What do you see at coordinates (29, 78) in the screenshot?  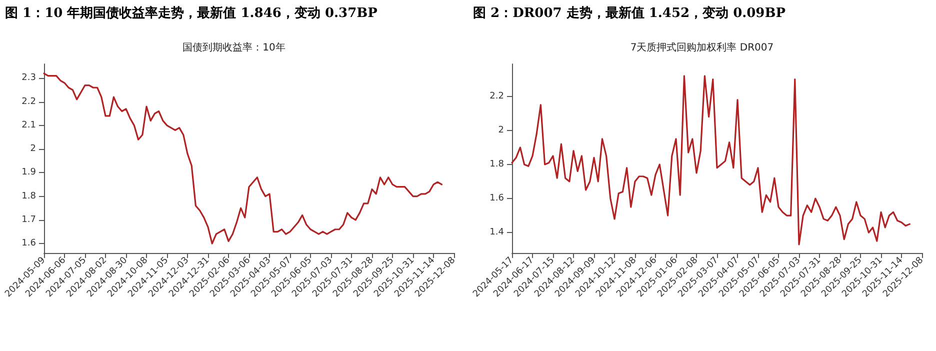 I see `y-tick-label: 2.3` at bounding box center [29, 78].